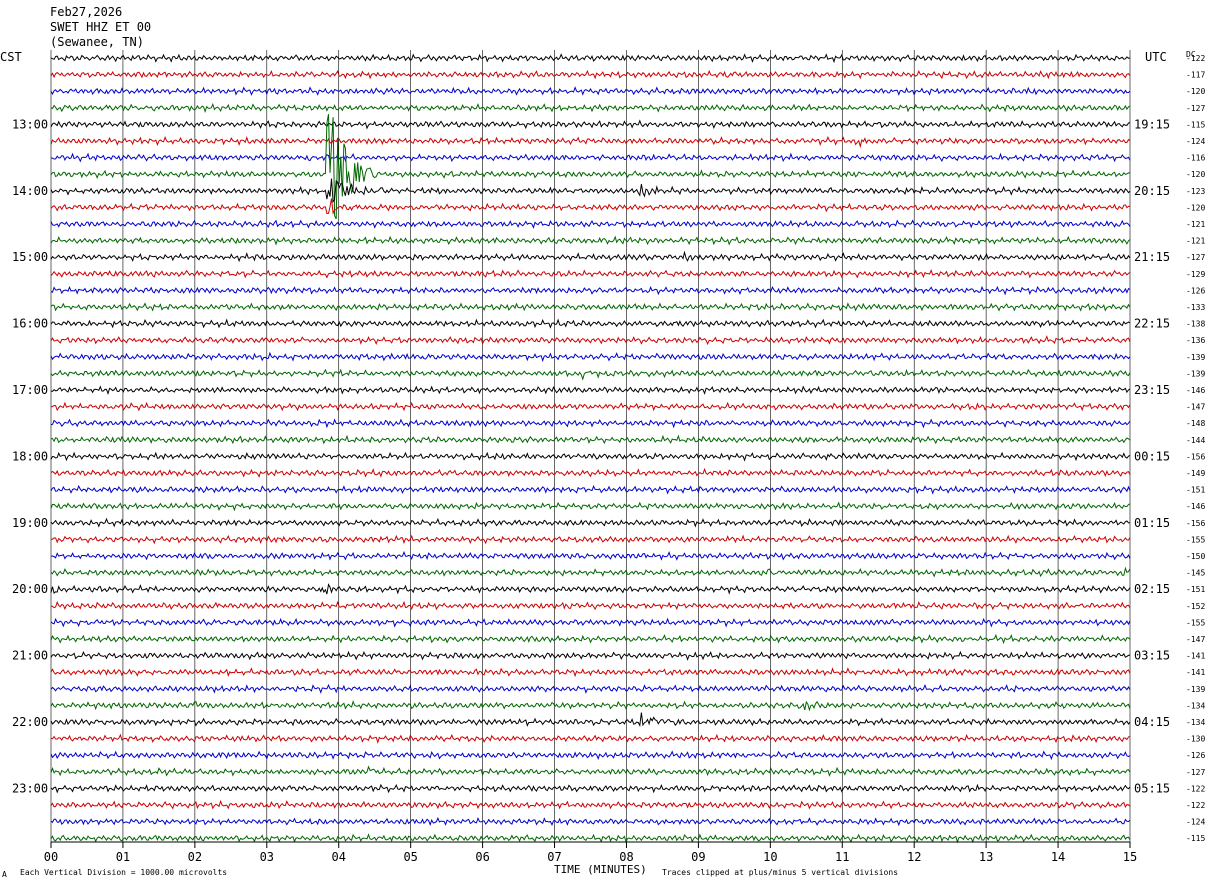 Image resolution: width=1210 pixels, height=886 pixels. What do you see at coordinates (1195, 506) in the screenshot?
I see `dc-offset-label: -146` at bounding box center [1195, 506].